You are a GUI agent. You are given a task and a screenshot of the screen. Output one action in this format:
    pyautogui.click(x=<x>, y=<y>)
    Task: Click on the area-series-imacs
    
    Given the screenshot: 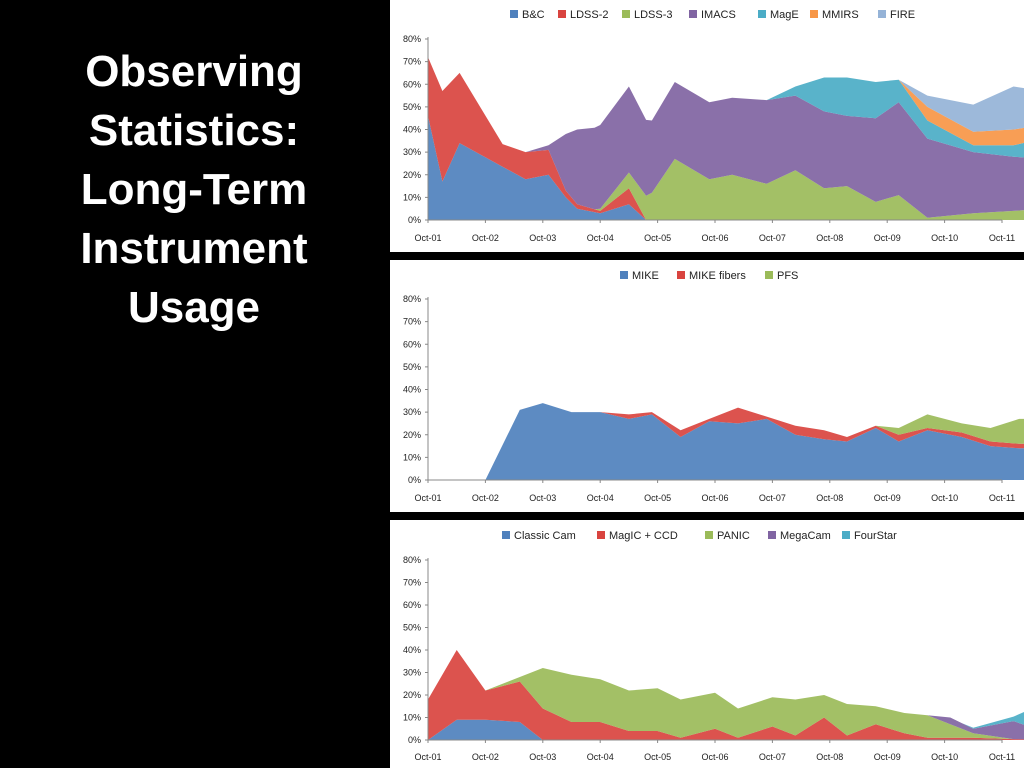 What is the action you would take?
    pyautogui.click(x=726, y=137)
    